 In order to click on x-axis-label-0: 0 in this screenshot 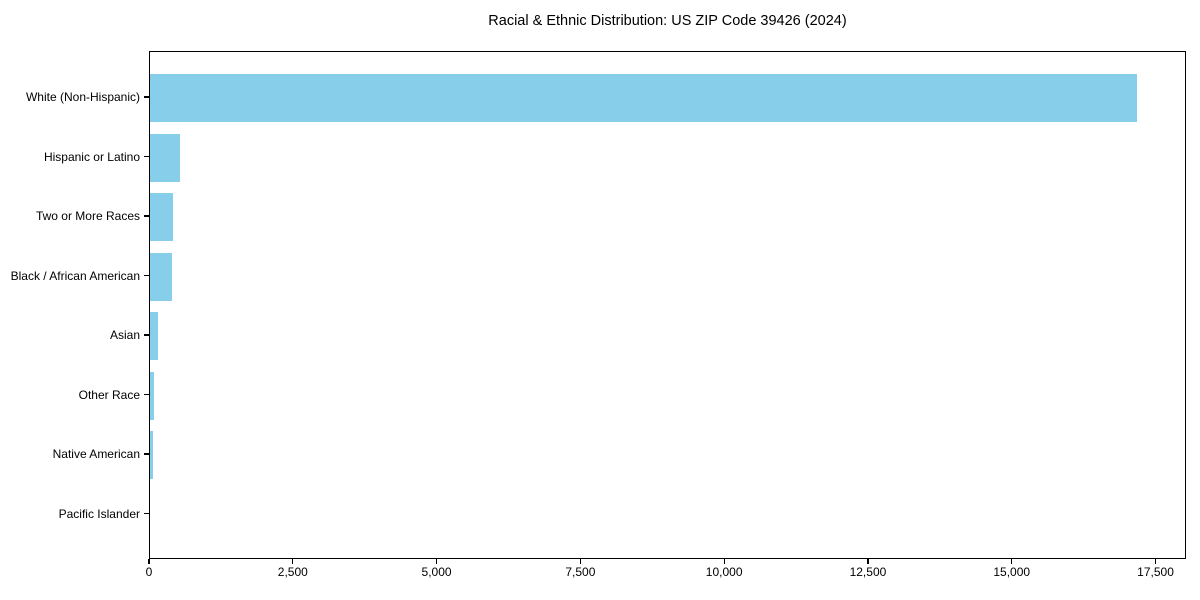, I will do `click(149, 572)`.